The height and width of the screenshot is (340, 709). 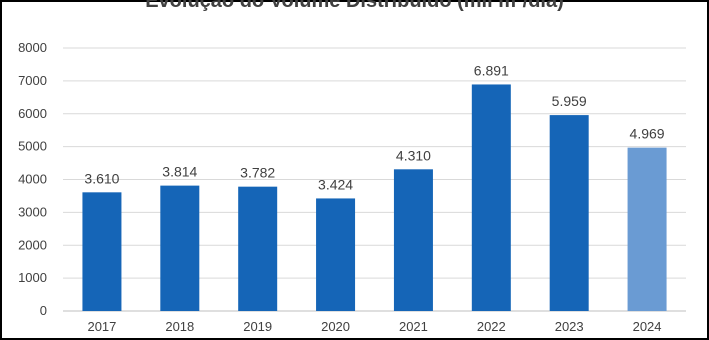 I want to click on x-tick-label: 2017, so click(x=101, y=326).